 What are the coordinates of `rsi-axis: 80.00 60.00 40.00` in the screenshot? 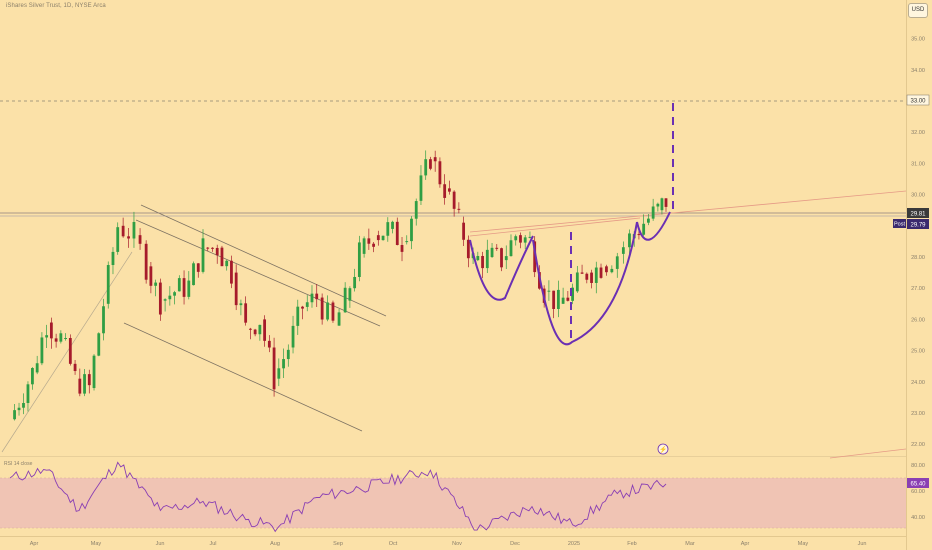 It's located at (918, 492).